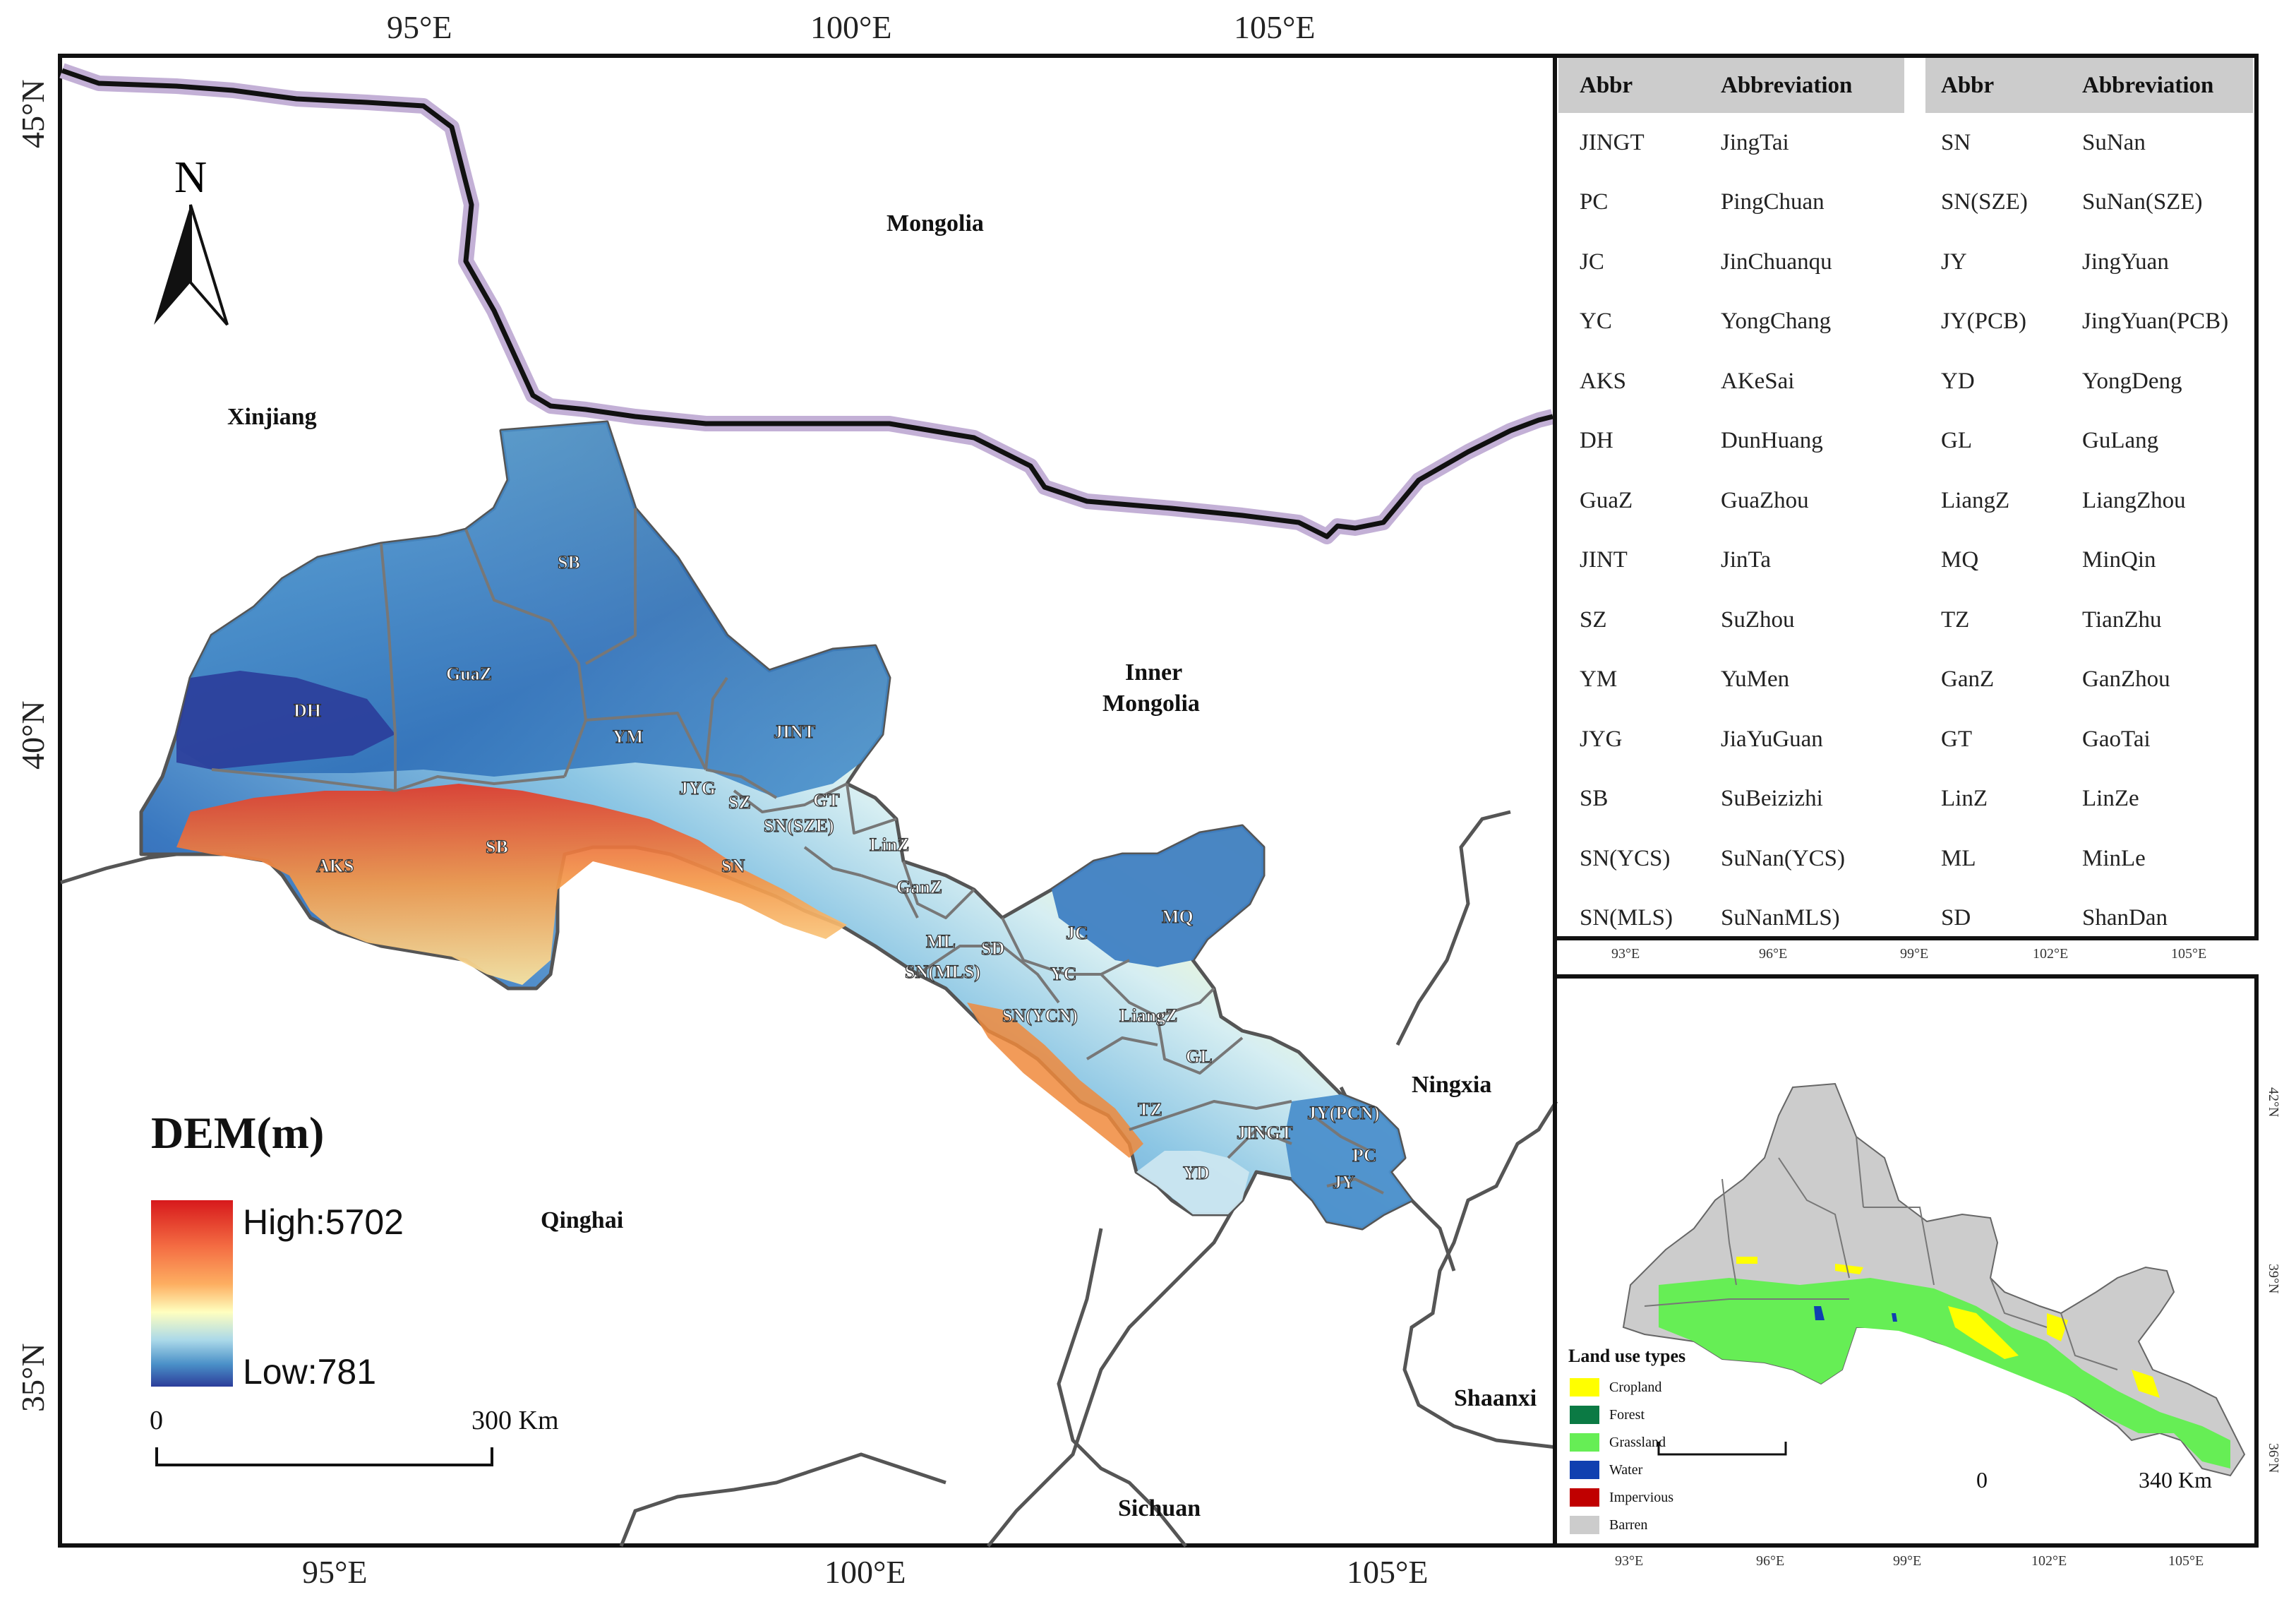 The width and height of the screenshot is (2296, 1597). Describe the element at coordinates (1956, 739) in the screenshot. I see `abbr-cell: GT` at that location.